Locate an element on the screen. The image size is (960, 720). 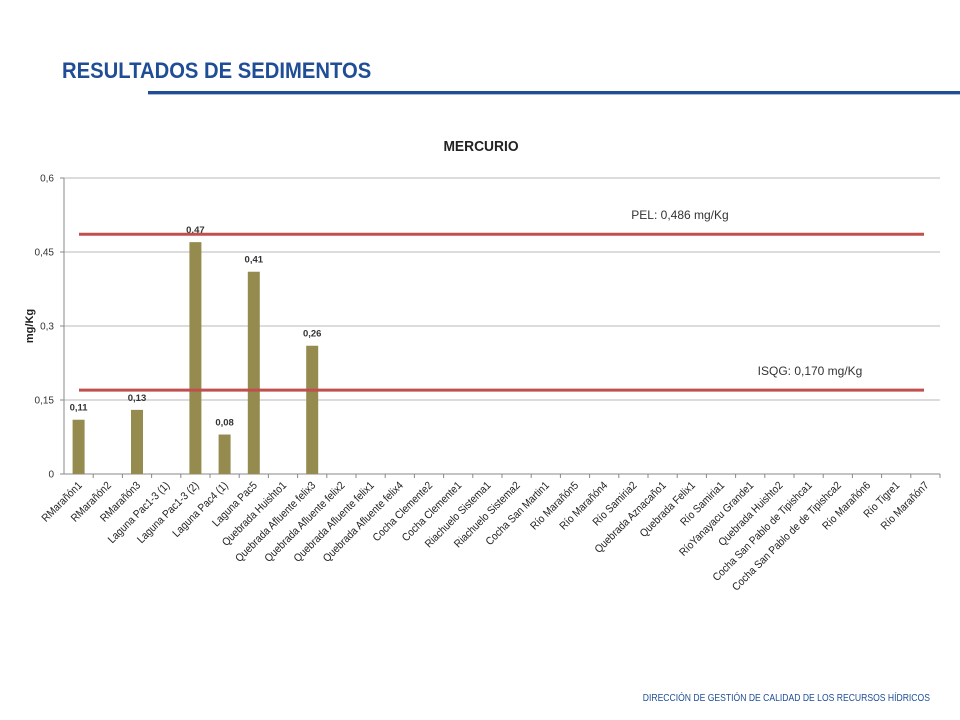
title-underline-shadow is located at coordinates (554, 94).